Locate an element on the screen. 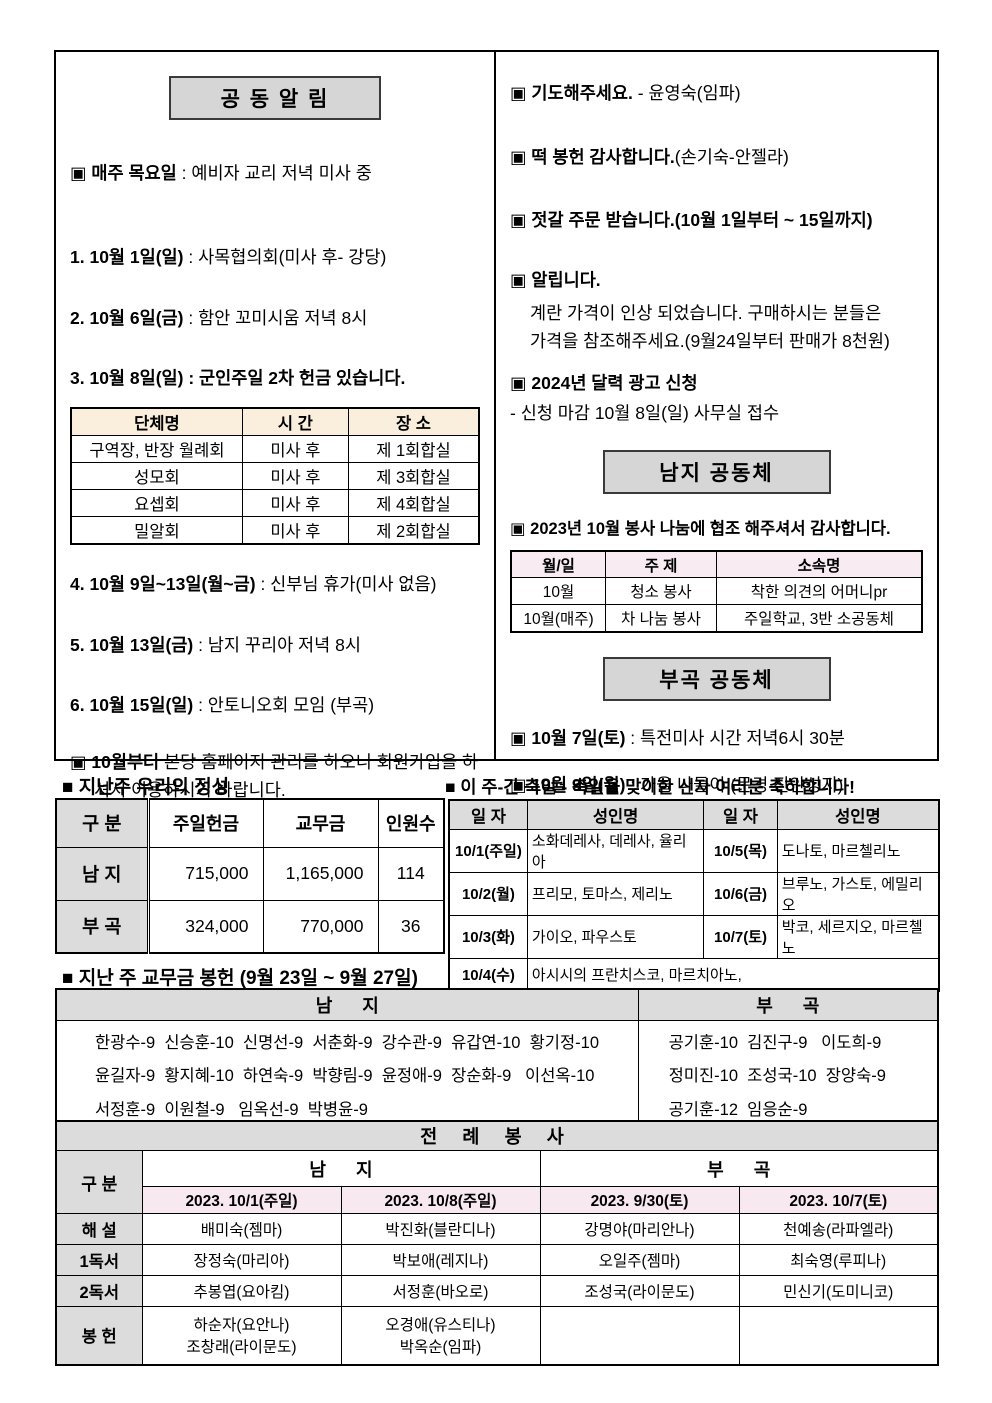 The width and height of the screenshot is (992, 1403). announcement-head: ▣ 10월 9일(월) is located at coordinates (568, 785).